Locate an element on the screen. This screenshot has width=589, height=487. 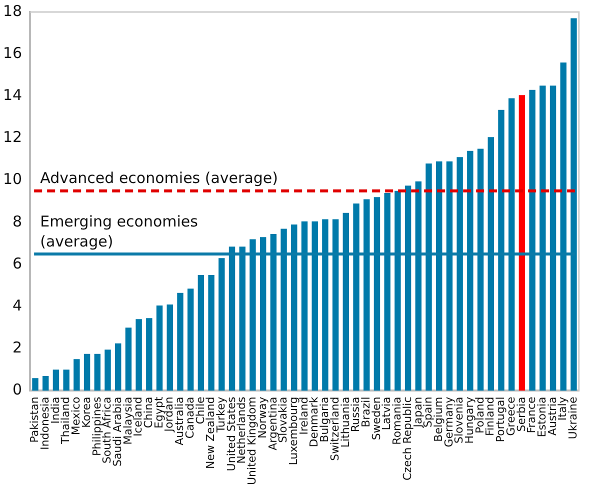
ref-line-label: Emerging economies (average) is located at coordinates (119, 231).